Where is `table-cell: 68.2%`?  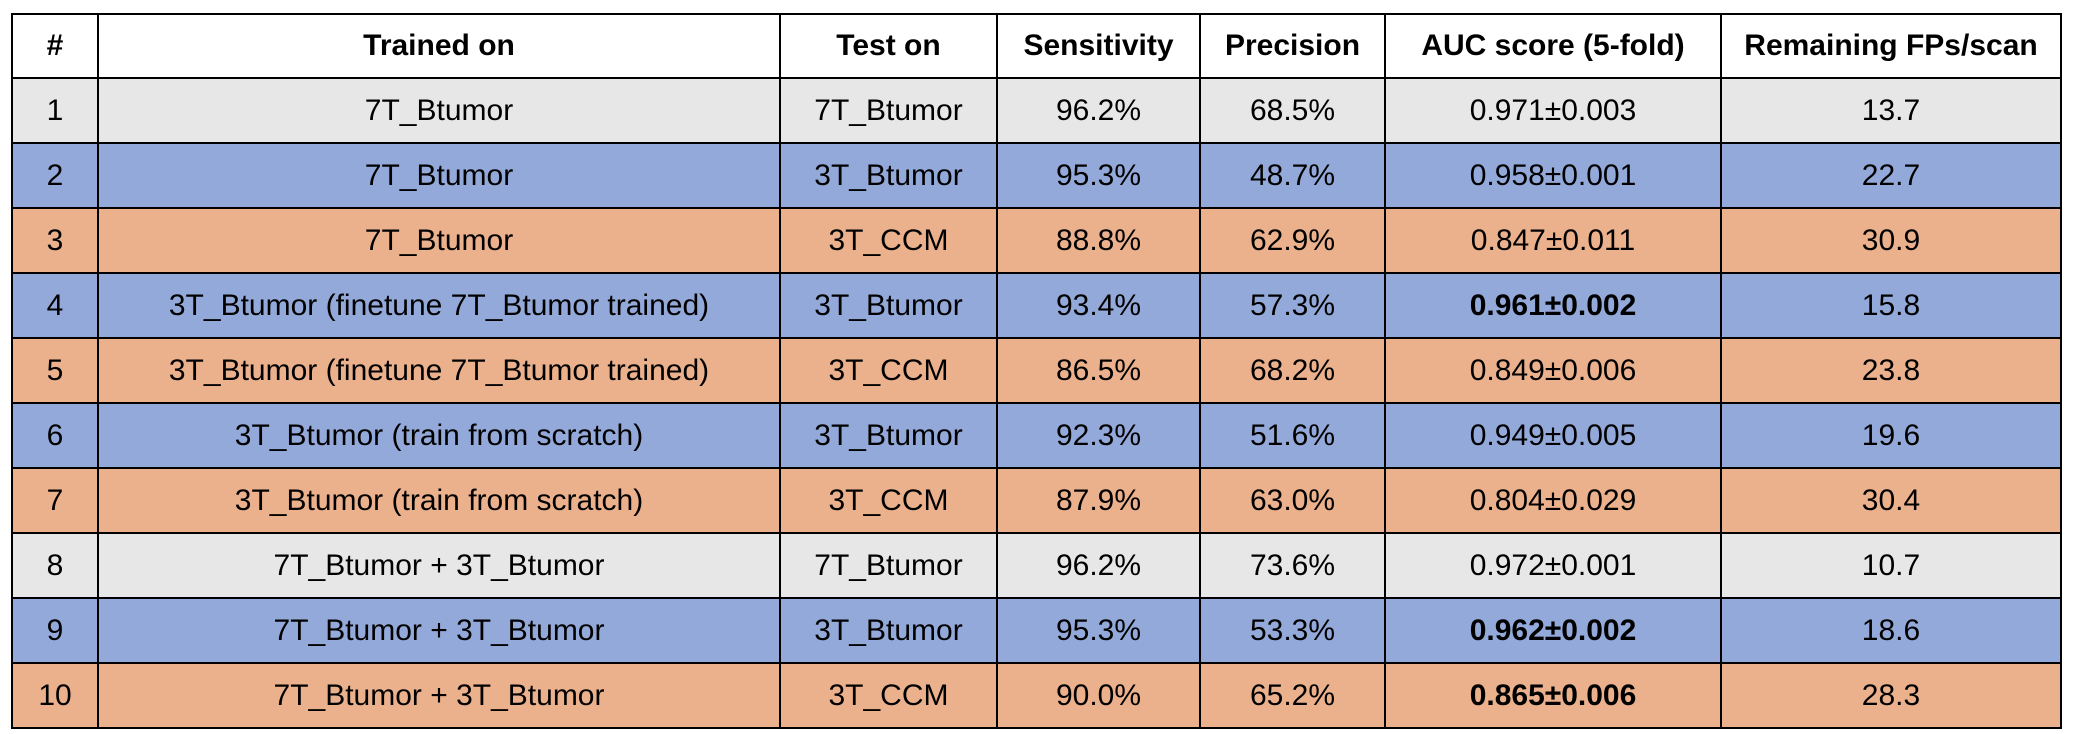
table-cell: 68.2% is located at coordinates (1292, 370).